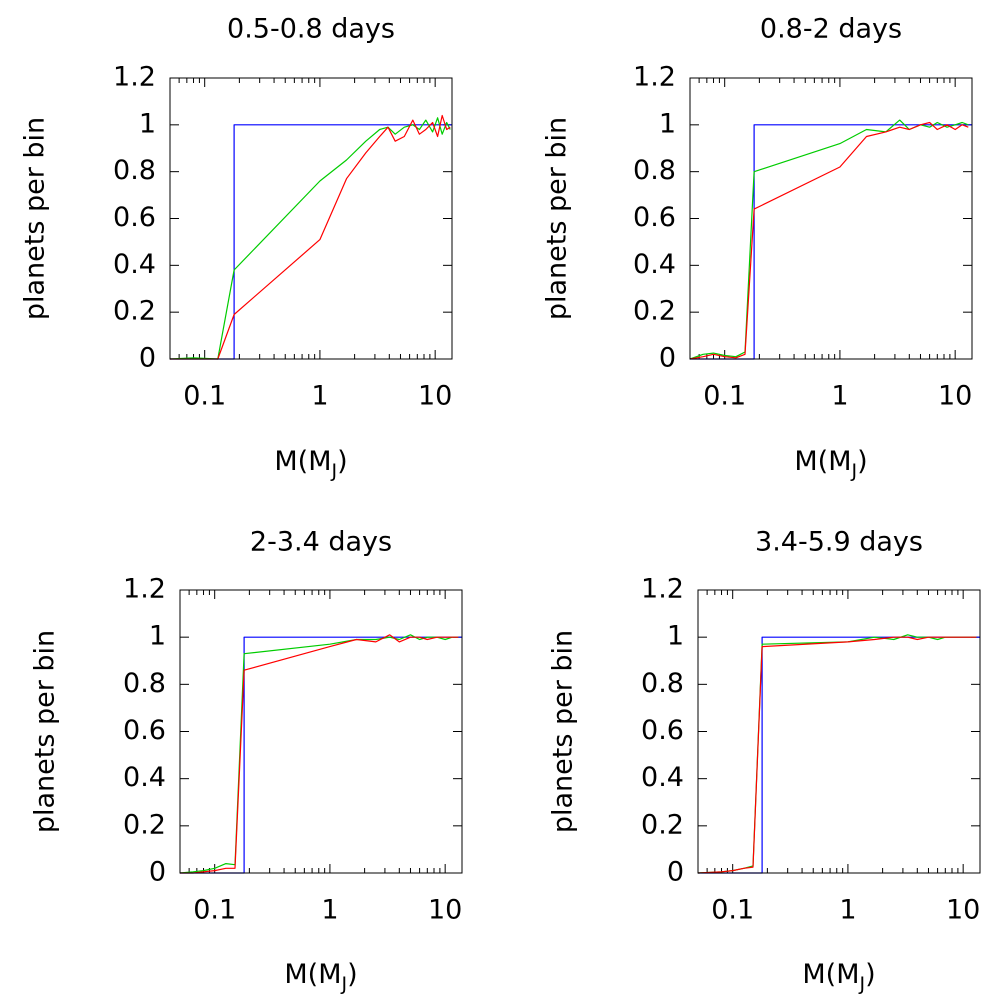  What do you see at coordinates (839, 542) in the screenshot?
I see `chart-title: 3.4-5.9 days` at bounding box center [839, 542].